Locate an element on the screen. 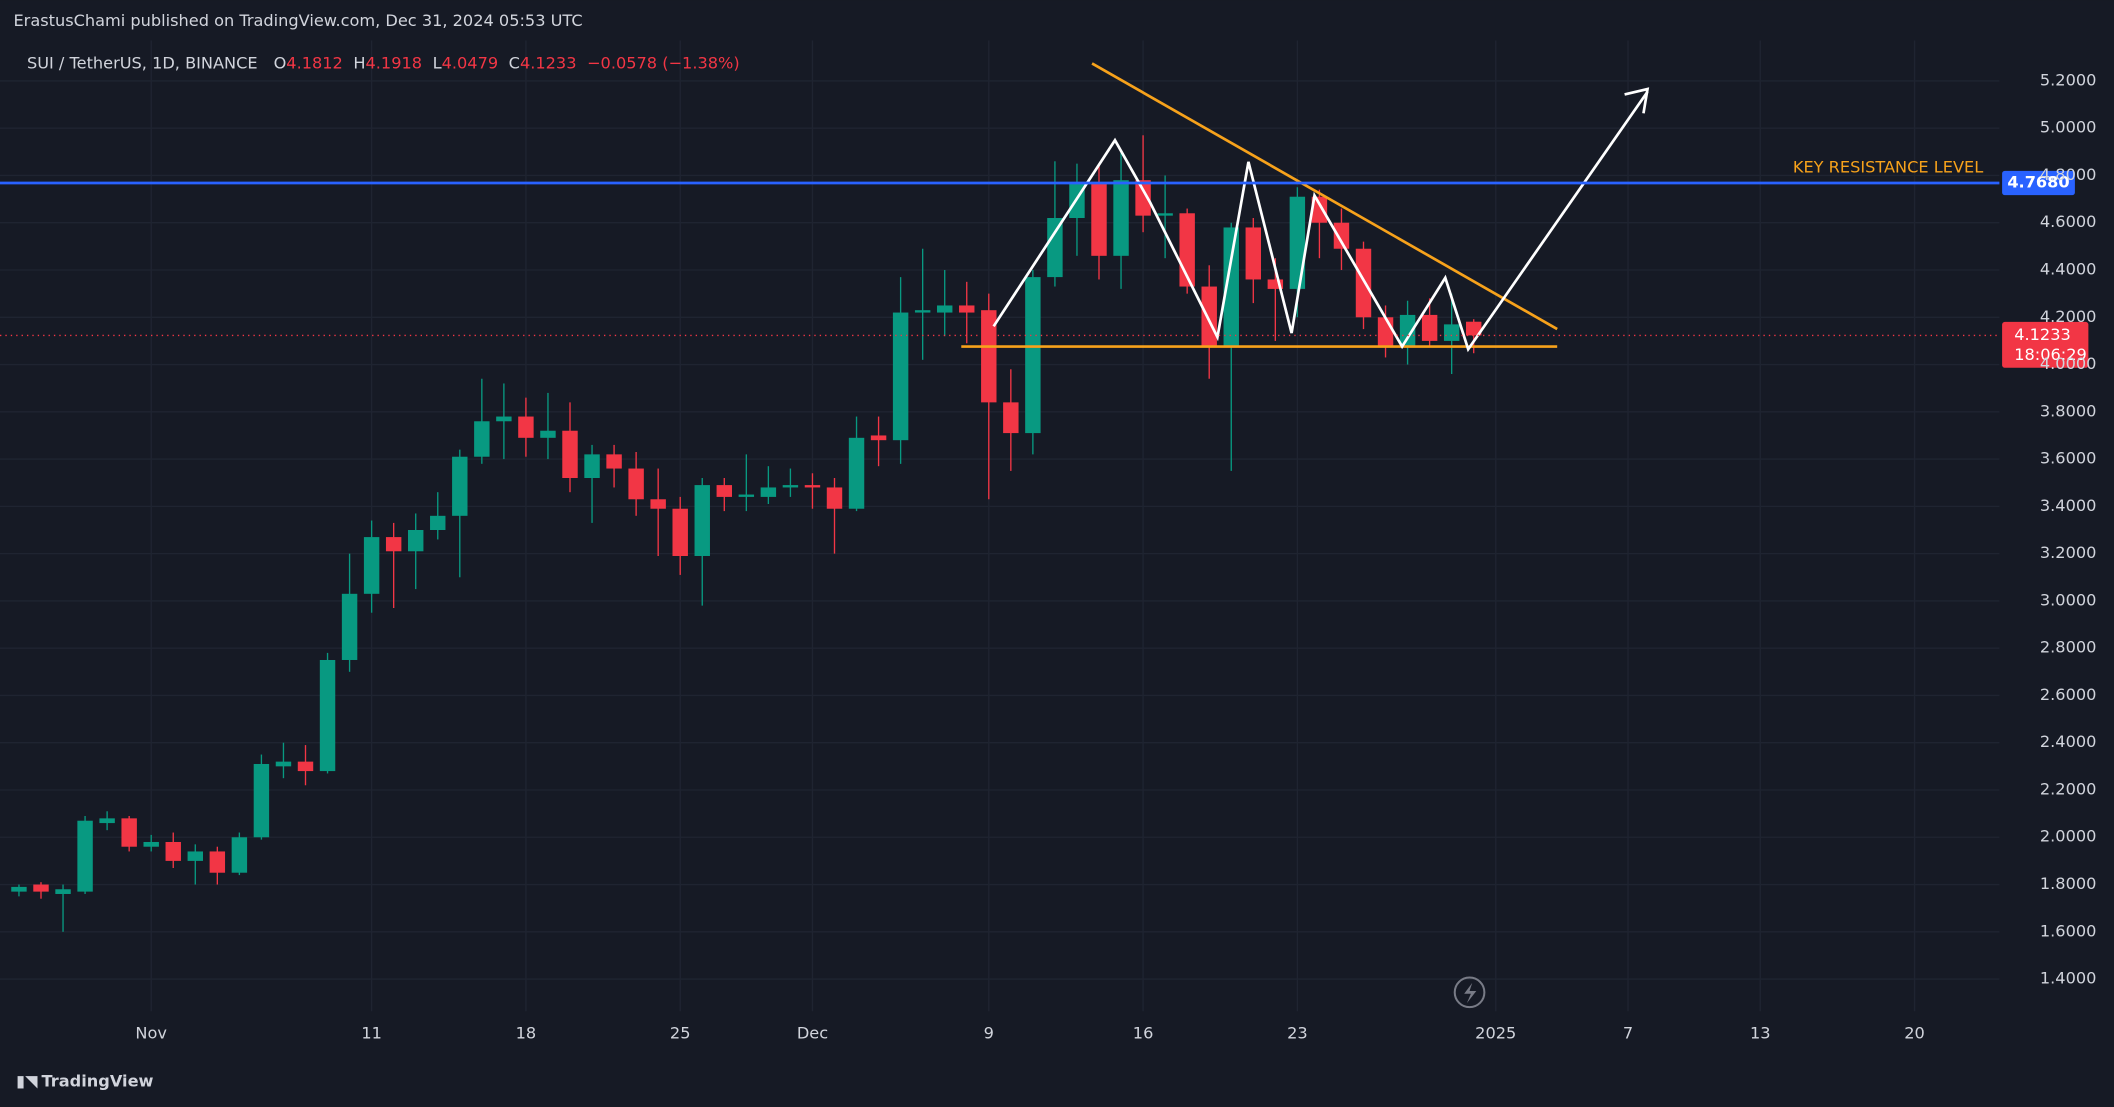 The width and height of the screenshot is (2114, 1107). low-value: 4.0479 is located at coordinates (470, 62).